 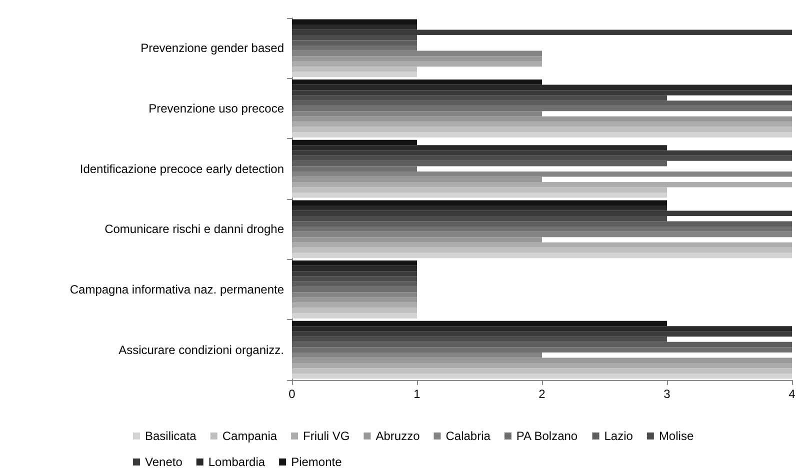 What do you see at coordinates (326, 436) in the screenshot?
I see `legend-label: Friuli VG` at bounding box center [326, 436].